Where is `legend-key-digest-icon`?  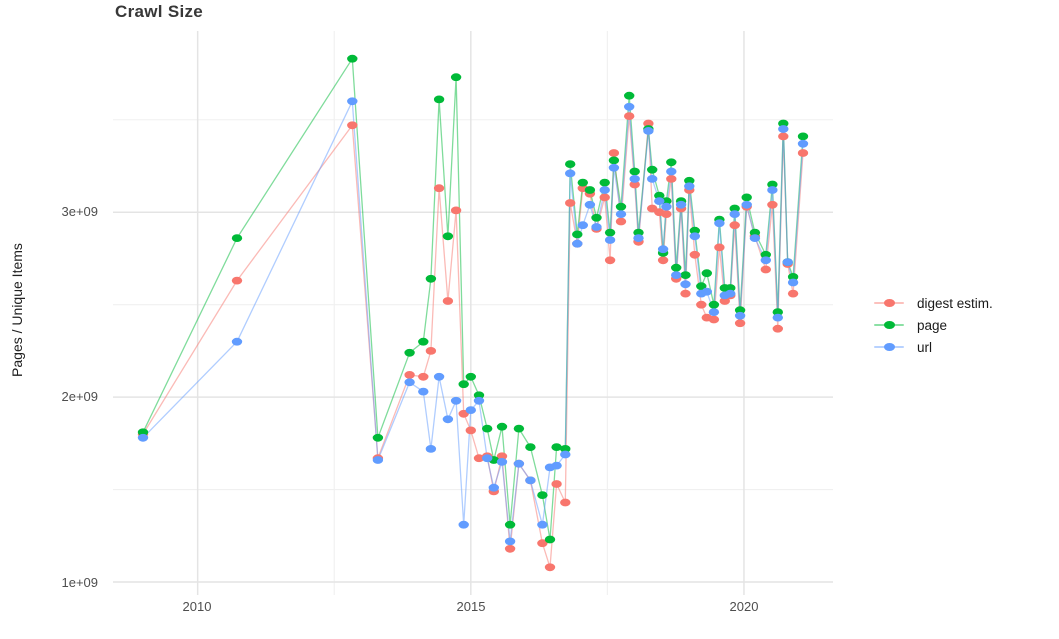 legend-key-digest-icon is located at coordinates (889, 303).